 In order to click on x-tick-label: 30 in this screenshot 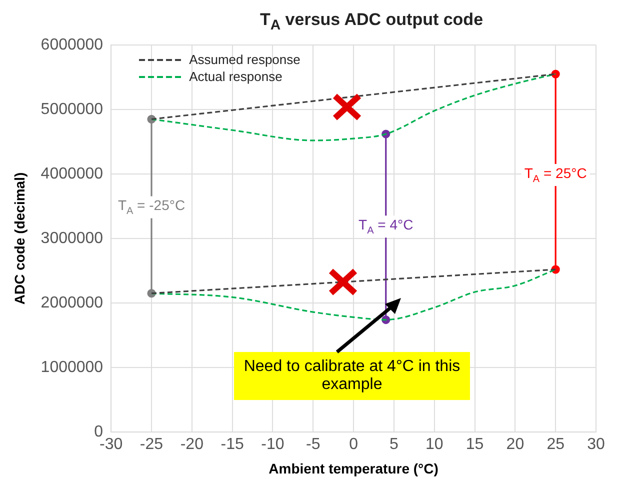, I will do `click(596, 445)`.